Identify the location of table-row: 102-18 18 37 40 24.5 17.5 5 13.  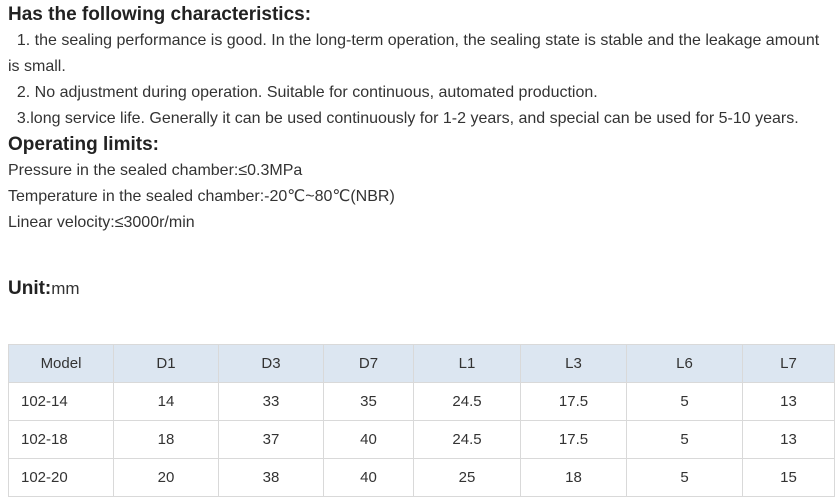
(421, 439).